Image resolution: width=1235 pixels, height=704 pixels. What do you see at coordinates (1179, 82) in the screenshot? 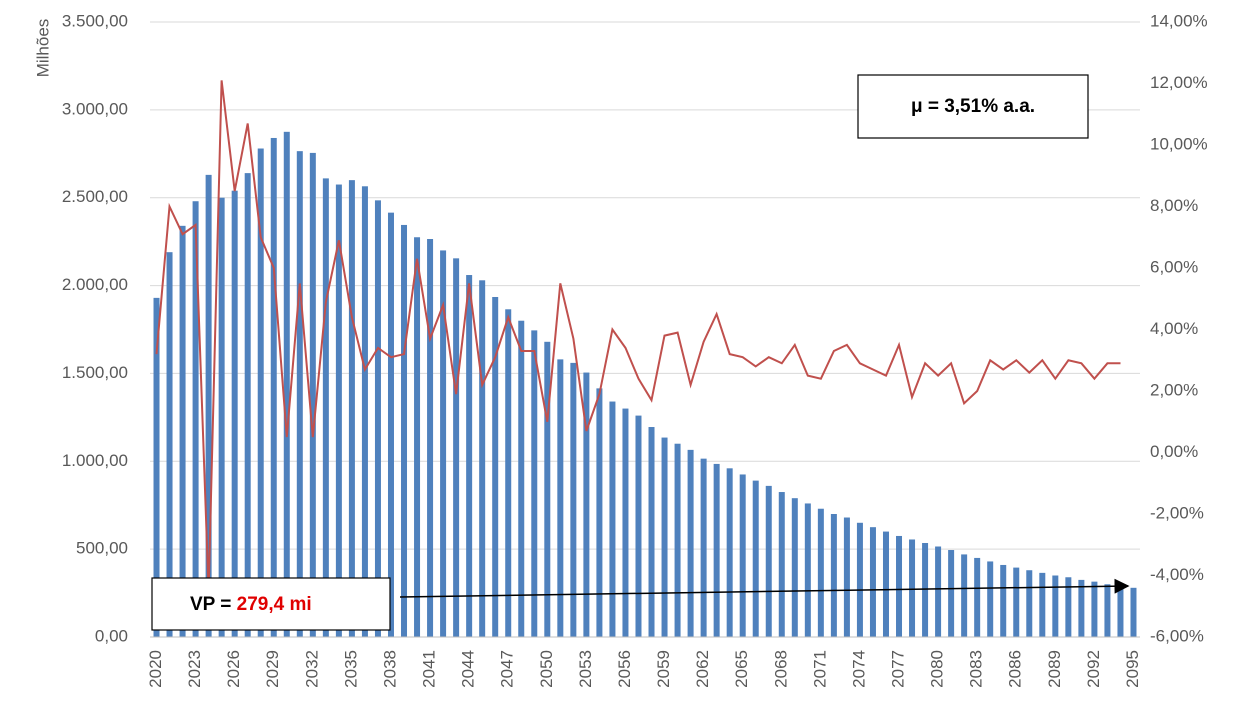
I see `y2-tick-label: 12,00%` at bounding box center [1179, 82].